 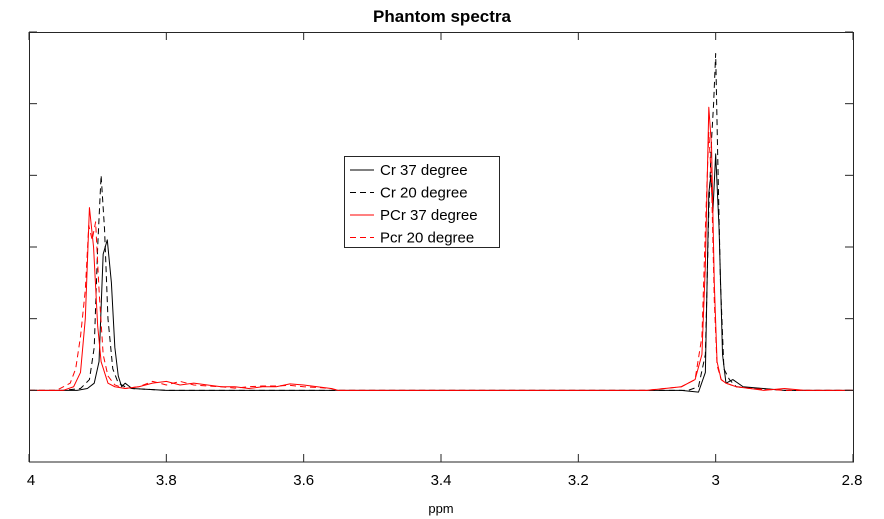 What do you see at coordinates (852, 480) in the screenshot?
I see `x-tick-label: 2.8` at bounding box center [852, 480].